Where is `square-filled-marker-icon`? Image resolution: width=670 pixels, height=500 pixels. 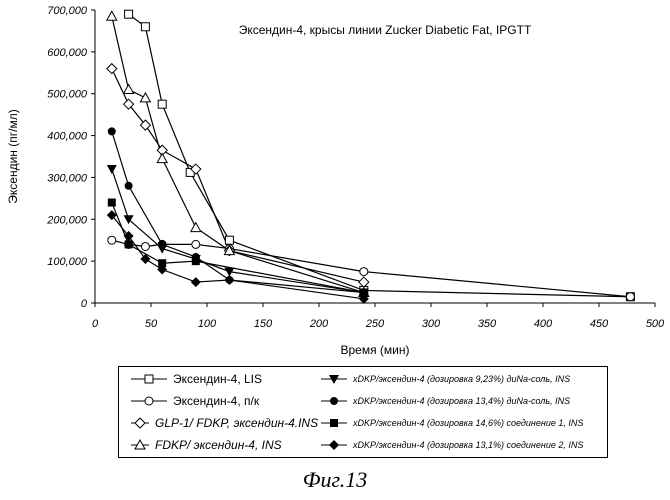 square-filled-marker-icon is located at coordinates (334, 423).